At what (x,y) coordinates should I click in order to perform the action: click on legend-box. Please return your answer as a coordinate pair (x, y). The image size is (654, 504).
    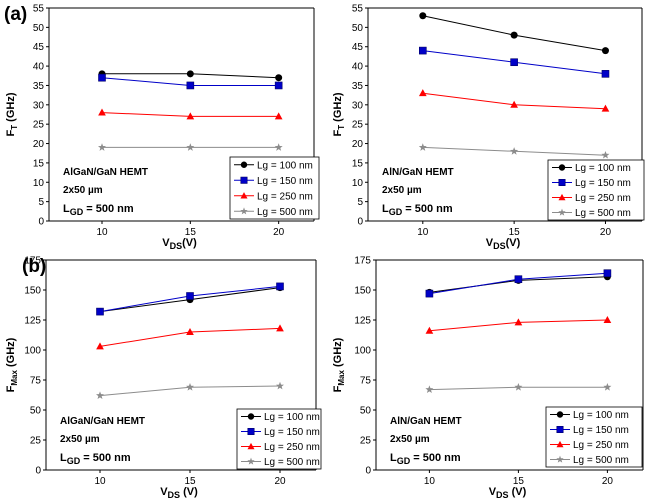
    Looking at the image, I should click on (596, 190).